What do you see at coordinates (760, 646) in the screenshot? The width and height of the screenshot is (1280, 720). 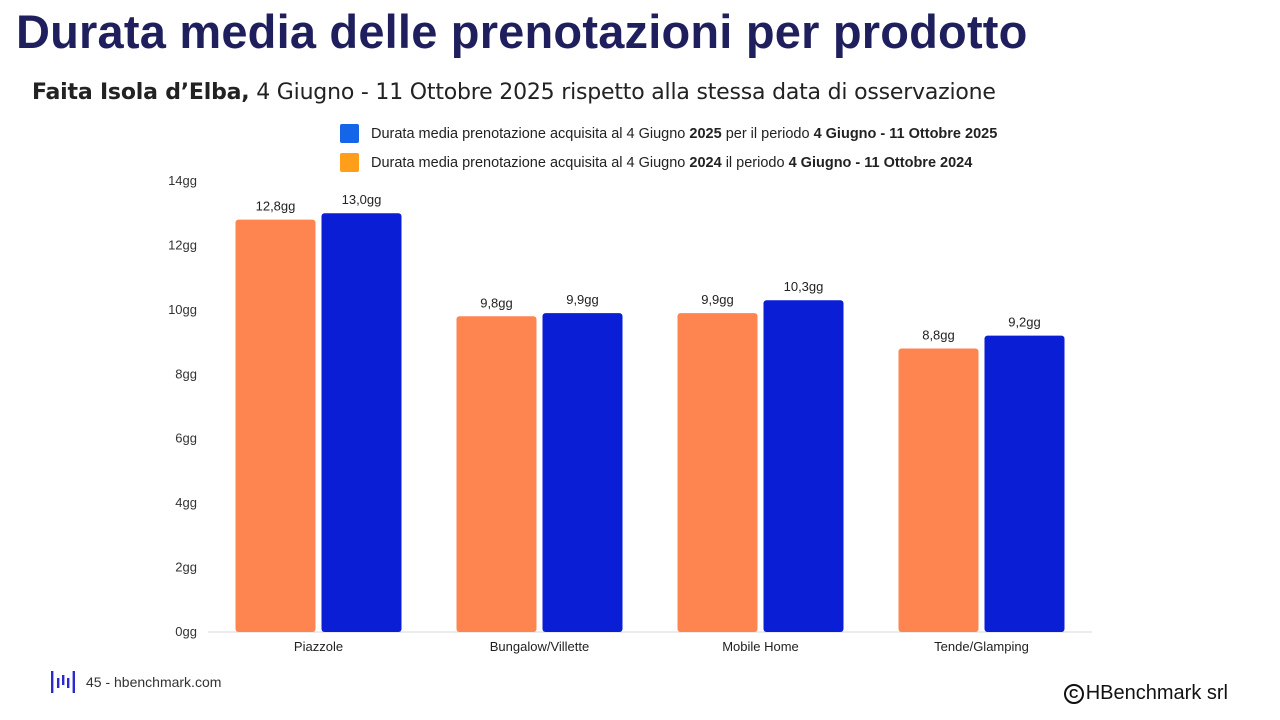 I see `x-category-label: Mobile Home` at bounding box center [760, 646].